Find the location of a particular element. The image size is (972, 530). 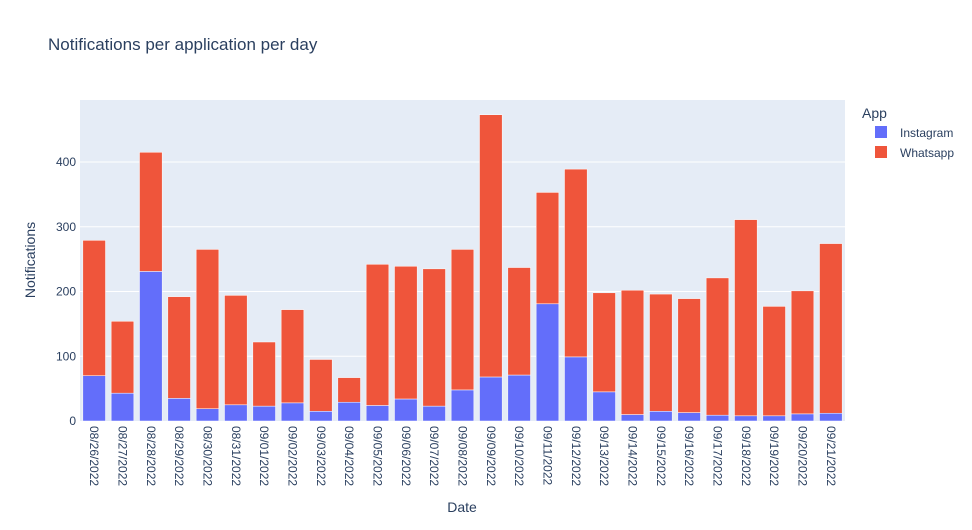

y-tick-label: 200 is located at coordinates (66, 292).